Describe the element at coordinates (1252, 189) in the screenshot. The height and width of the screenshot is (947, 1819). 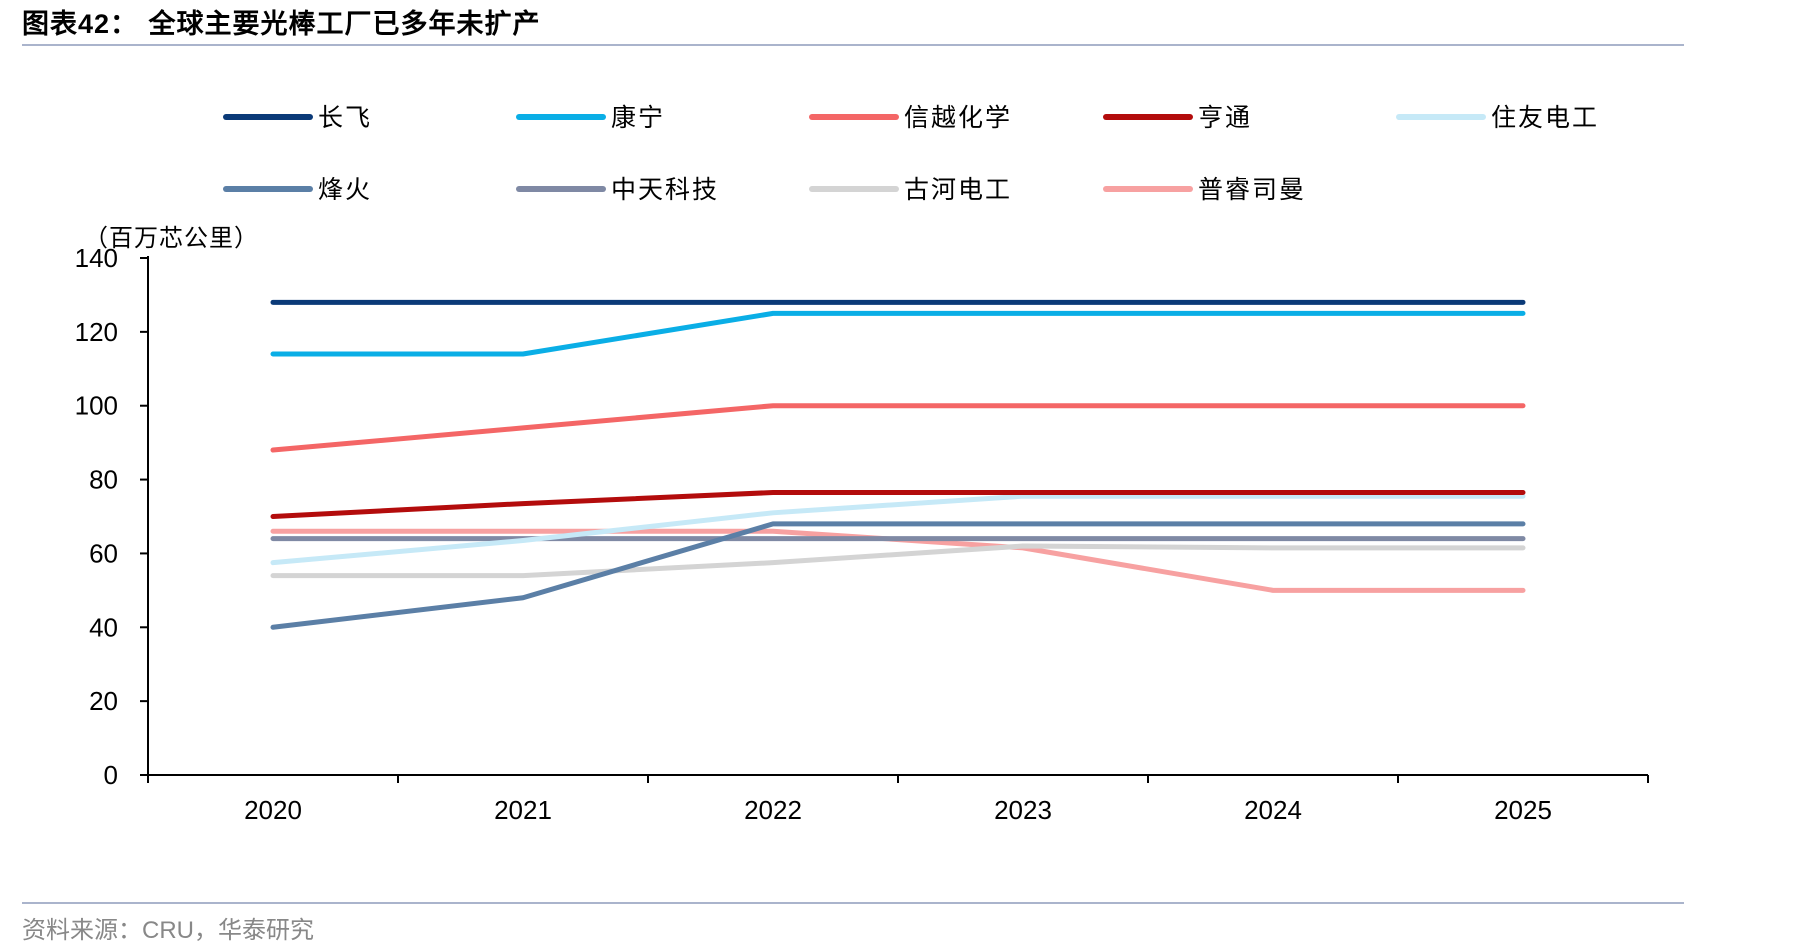
I see `legend-label-9: 普睿司曼` at that location.